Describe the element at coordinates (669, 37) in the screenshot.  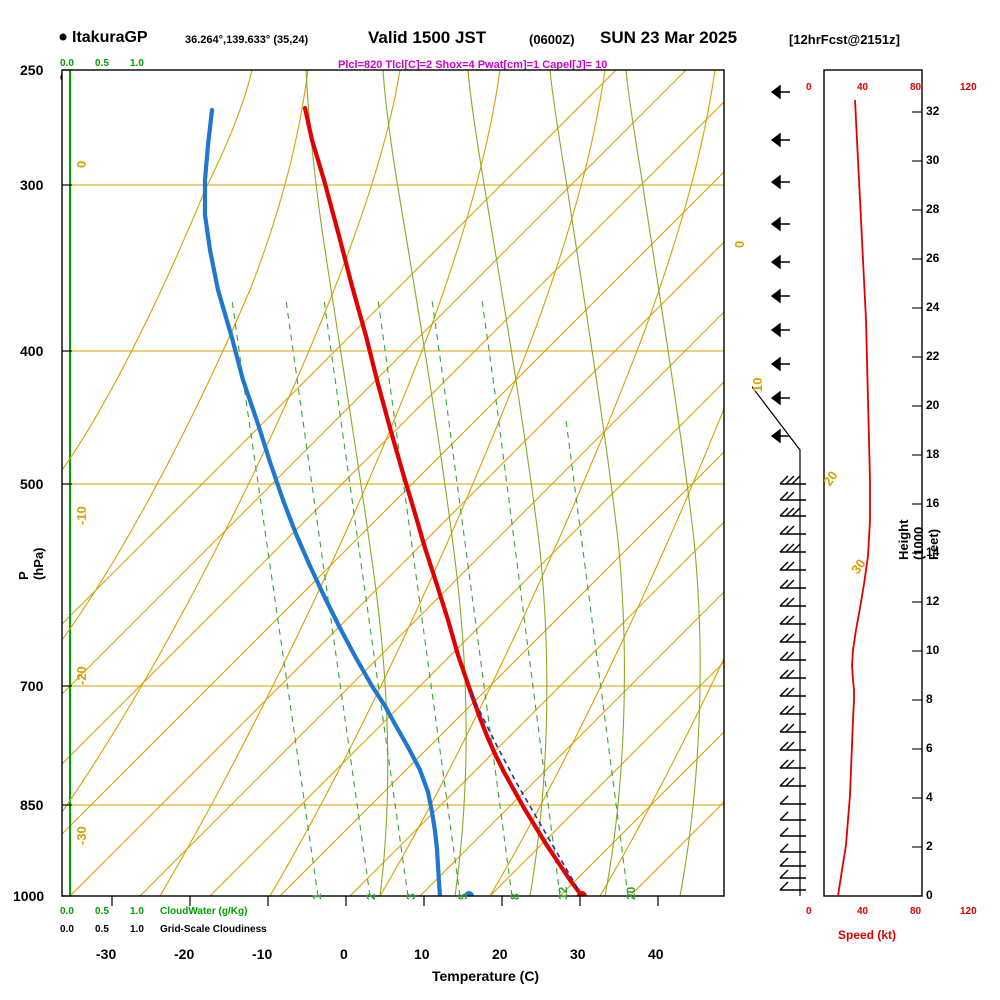
I see `valid-date: SUN 23 Mar 2025` at that location.